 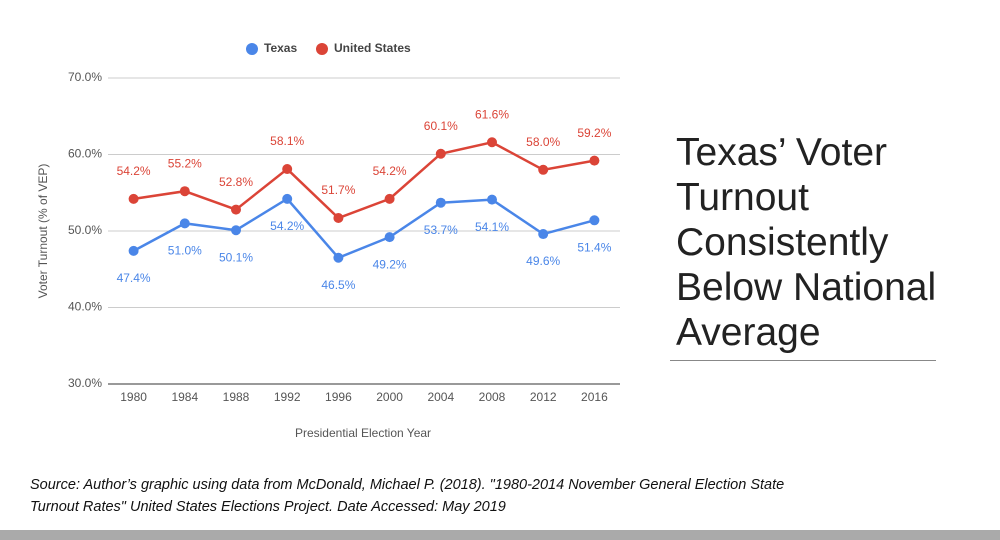 I want to click on data-label: 61.6%, so click(x=492, y=114).